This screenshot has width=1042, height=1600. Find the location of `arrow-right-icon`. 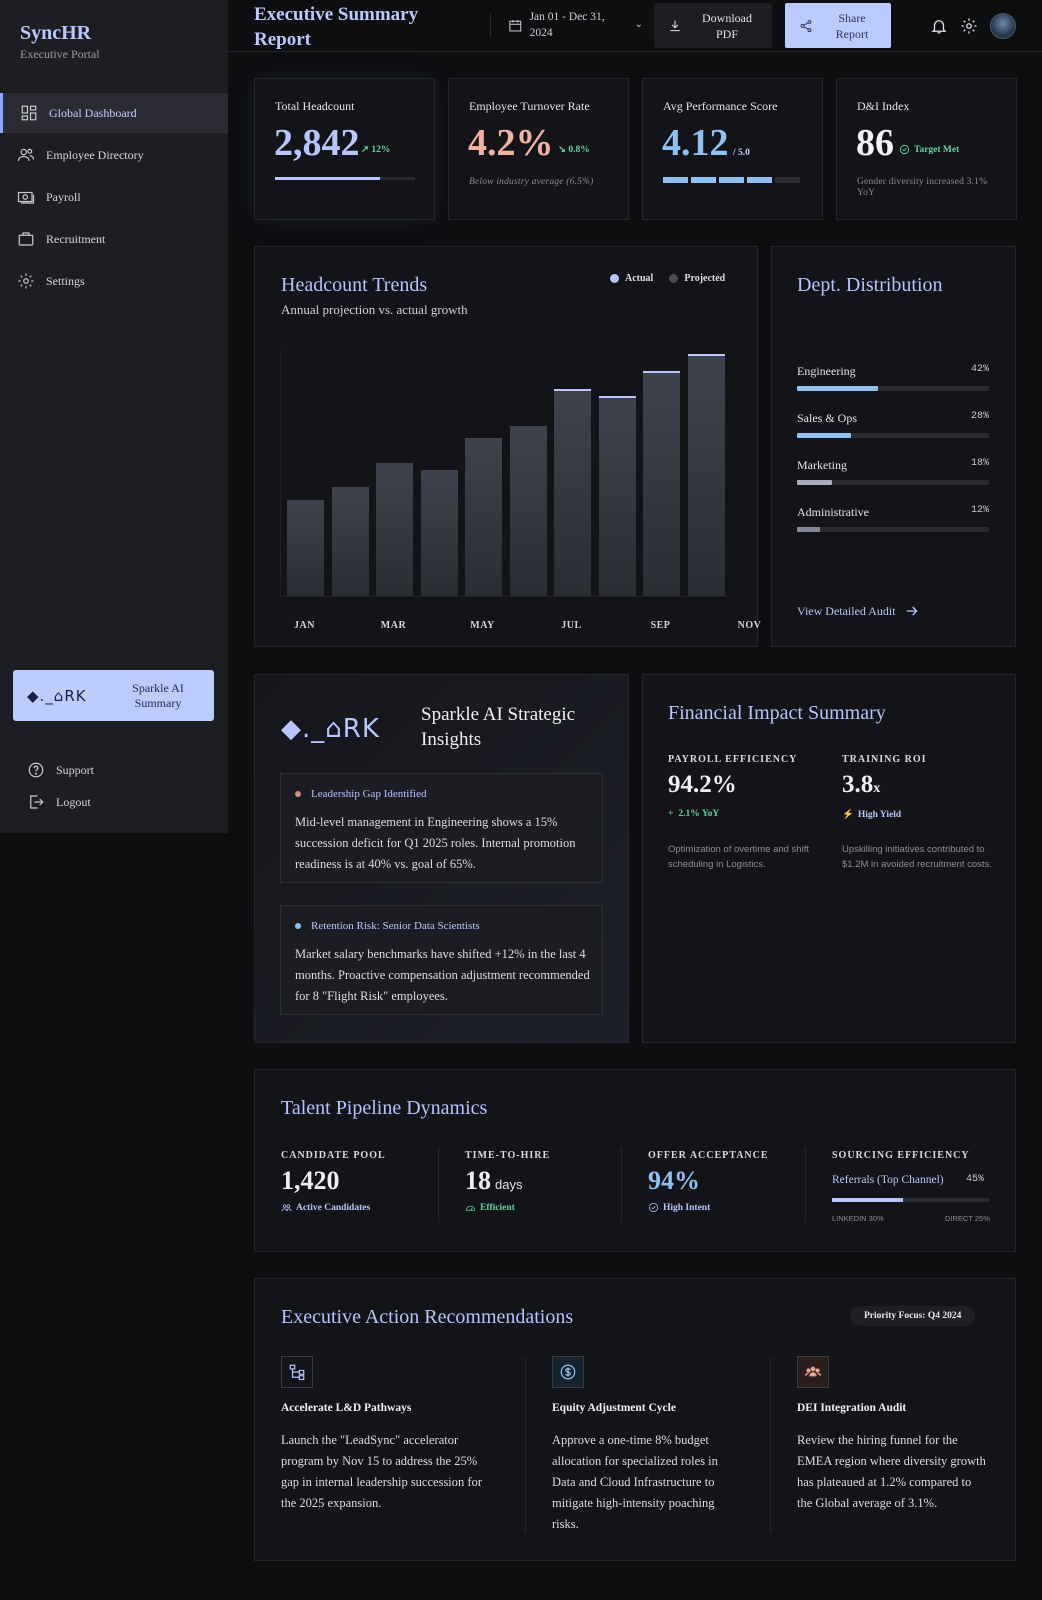

arrow-right-icon is located at coordinates (912, 611).